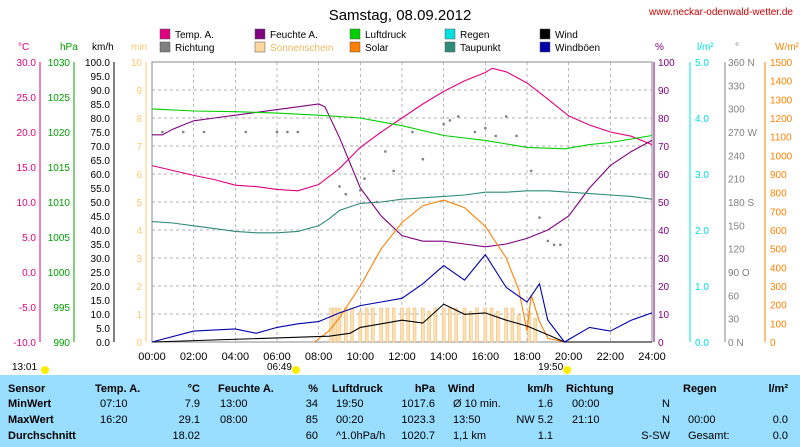  I want to click on axis-tick-sun: 7, so click(139, 147).